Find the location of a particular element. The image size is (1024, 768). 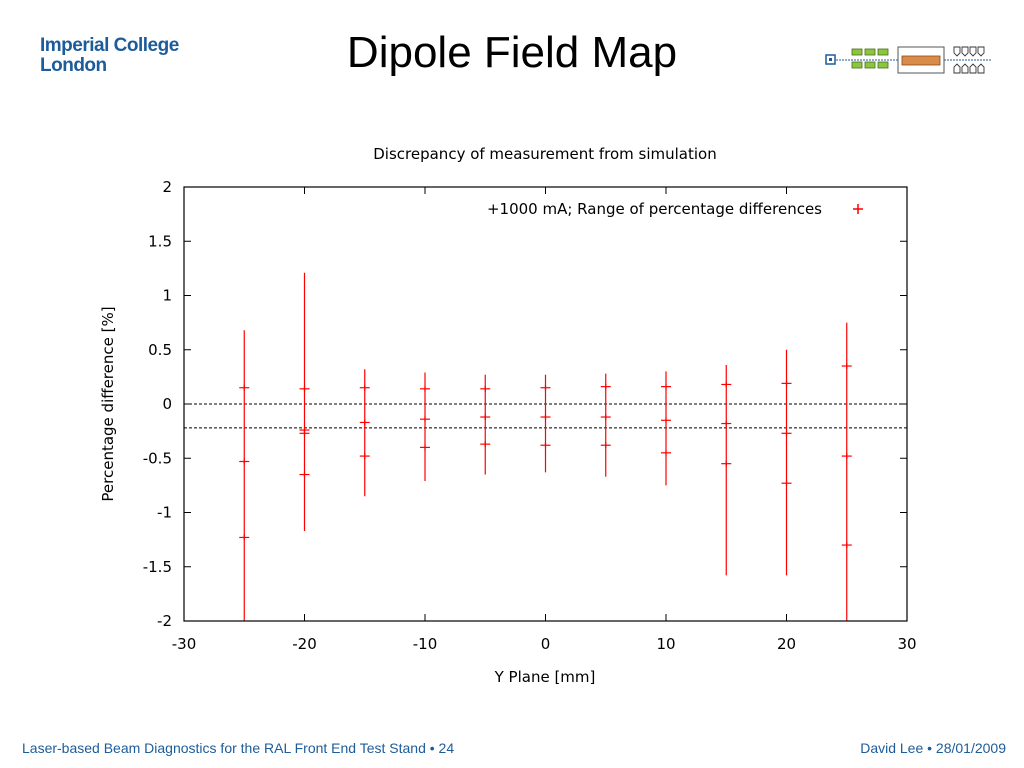

logo-line-2: London is located at coordinates (73, 65).